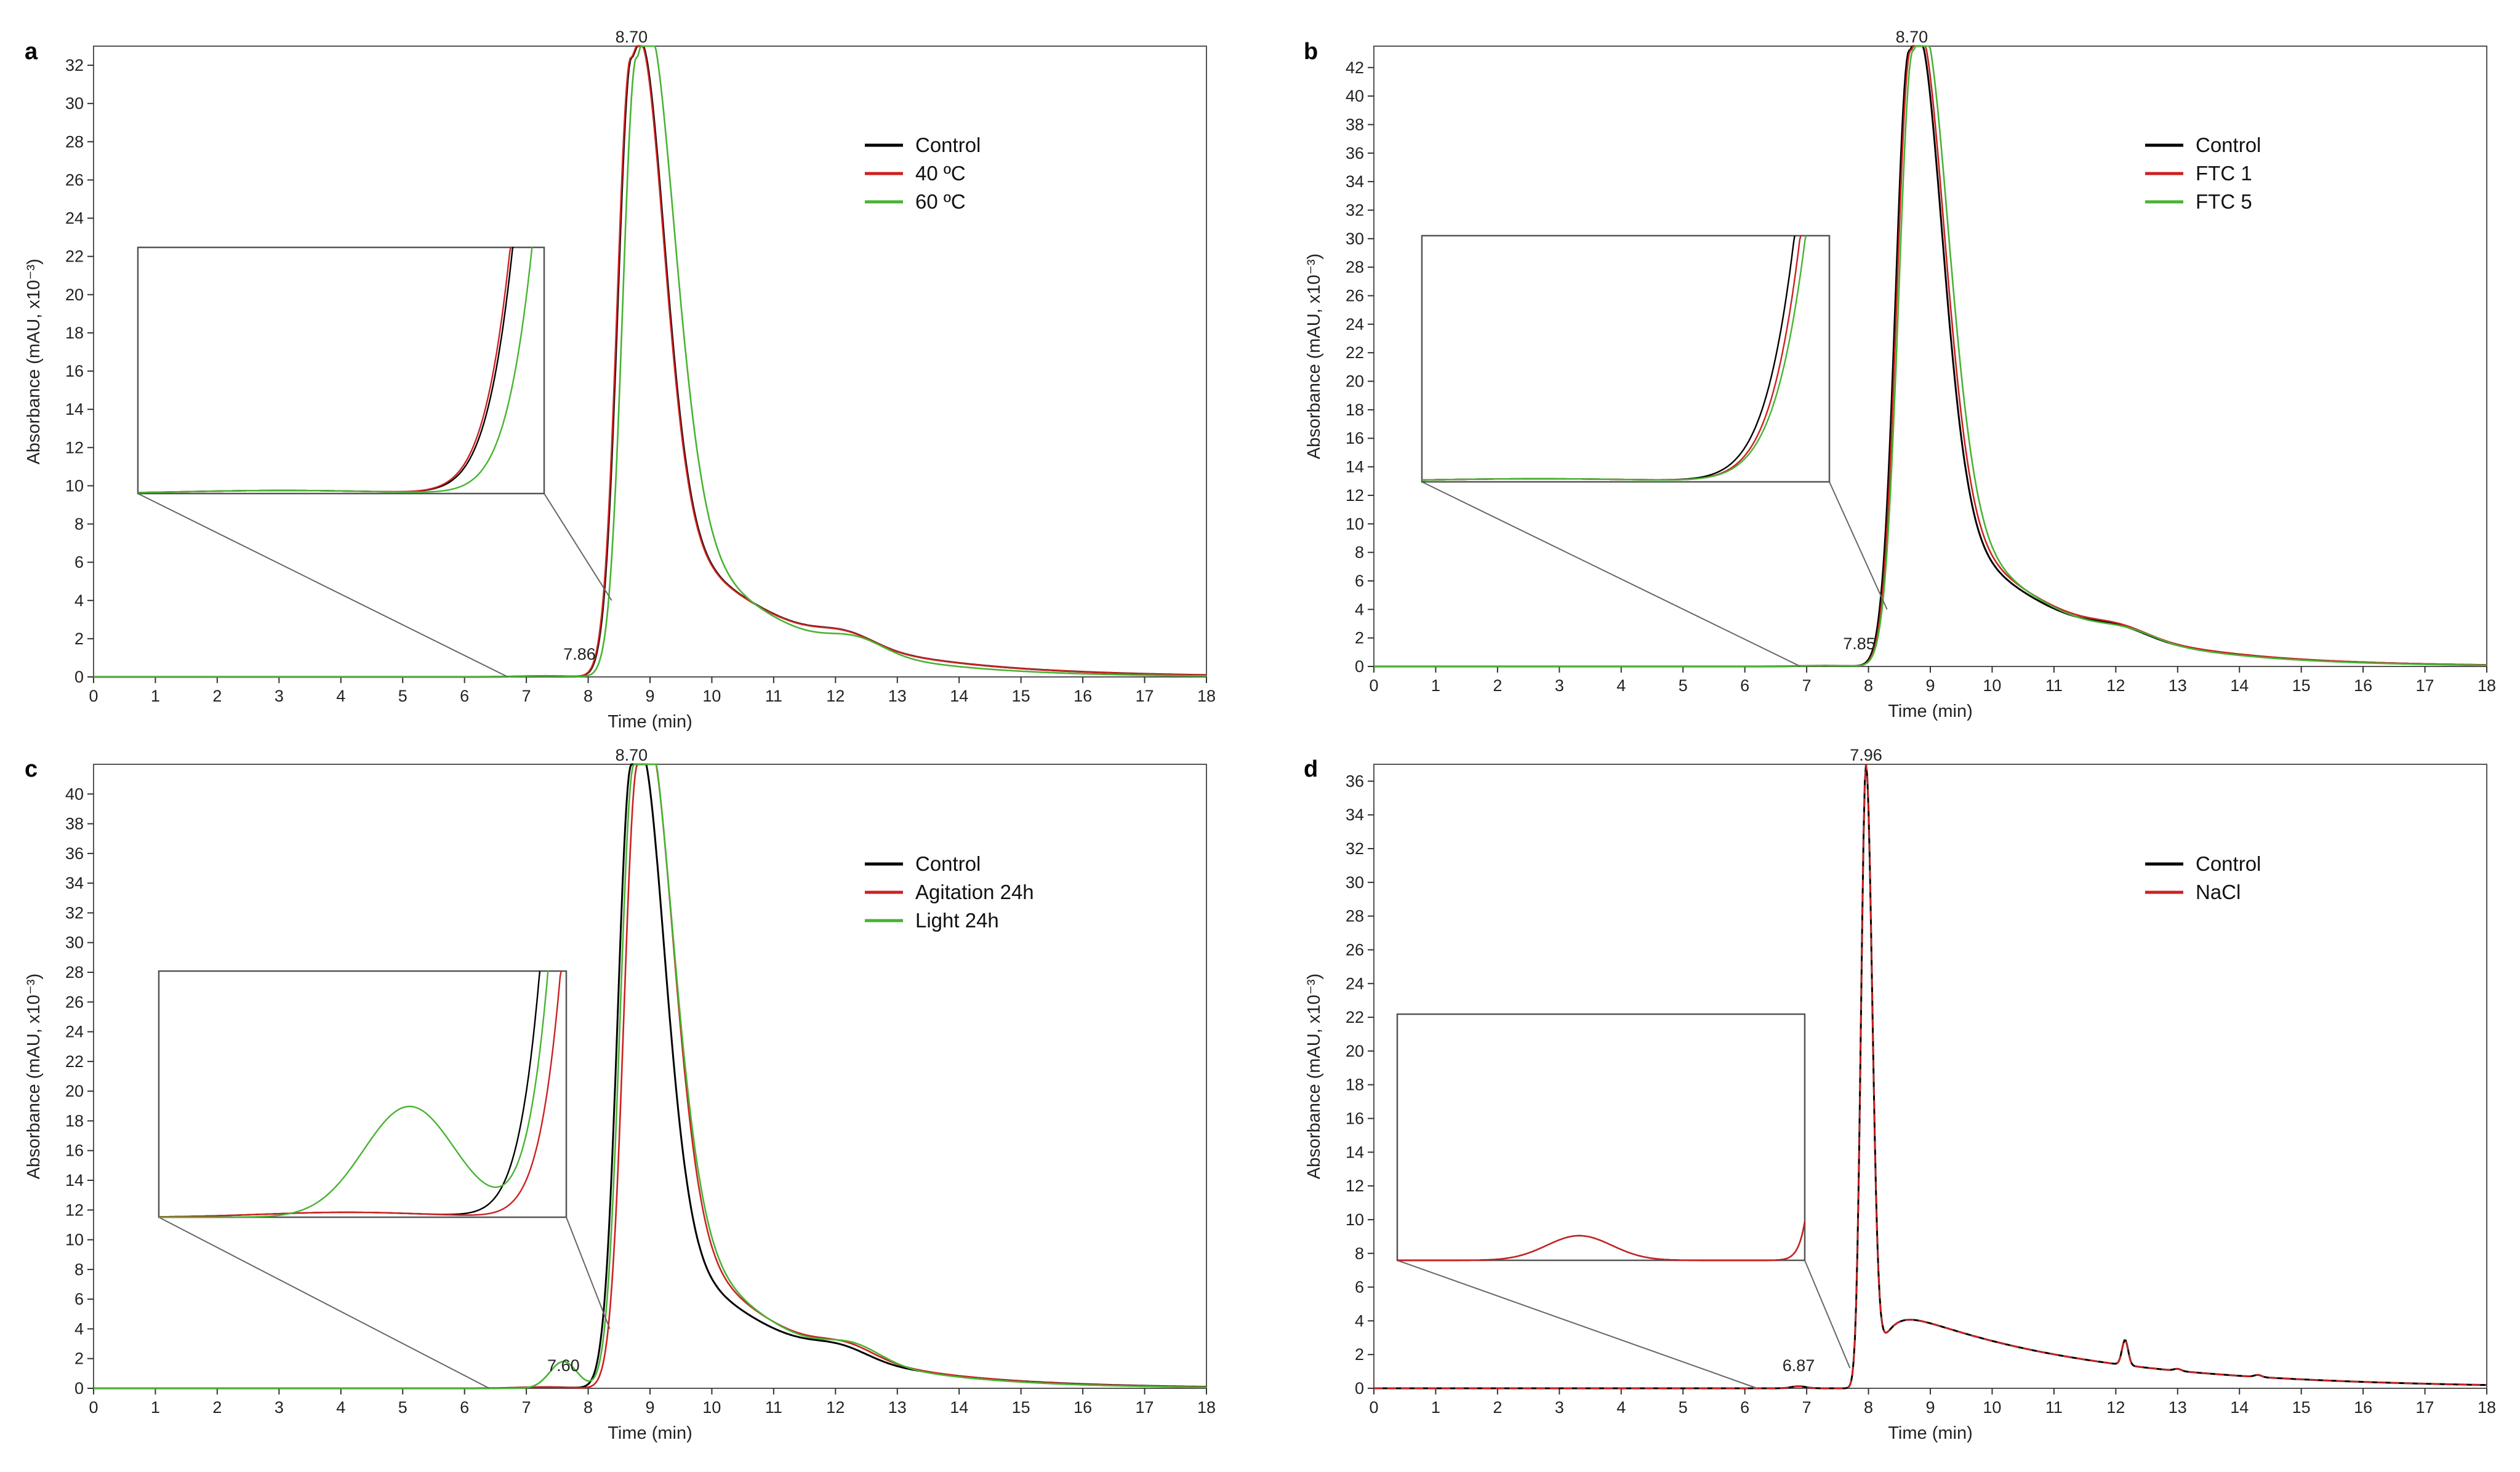 The image size is (2520, 1472). What do you see at coordinates (1355, 949) in the screenshot?
I see `y-tick-label: 26` at bounding box center [1355, 949].